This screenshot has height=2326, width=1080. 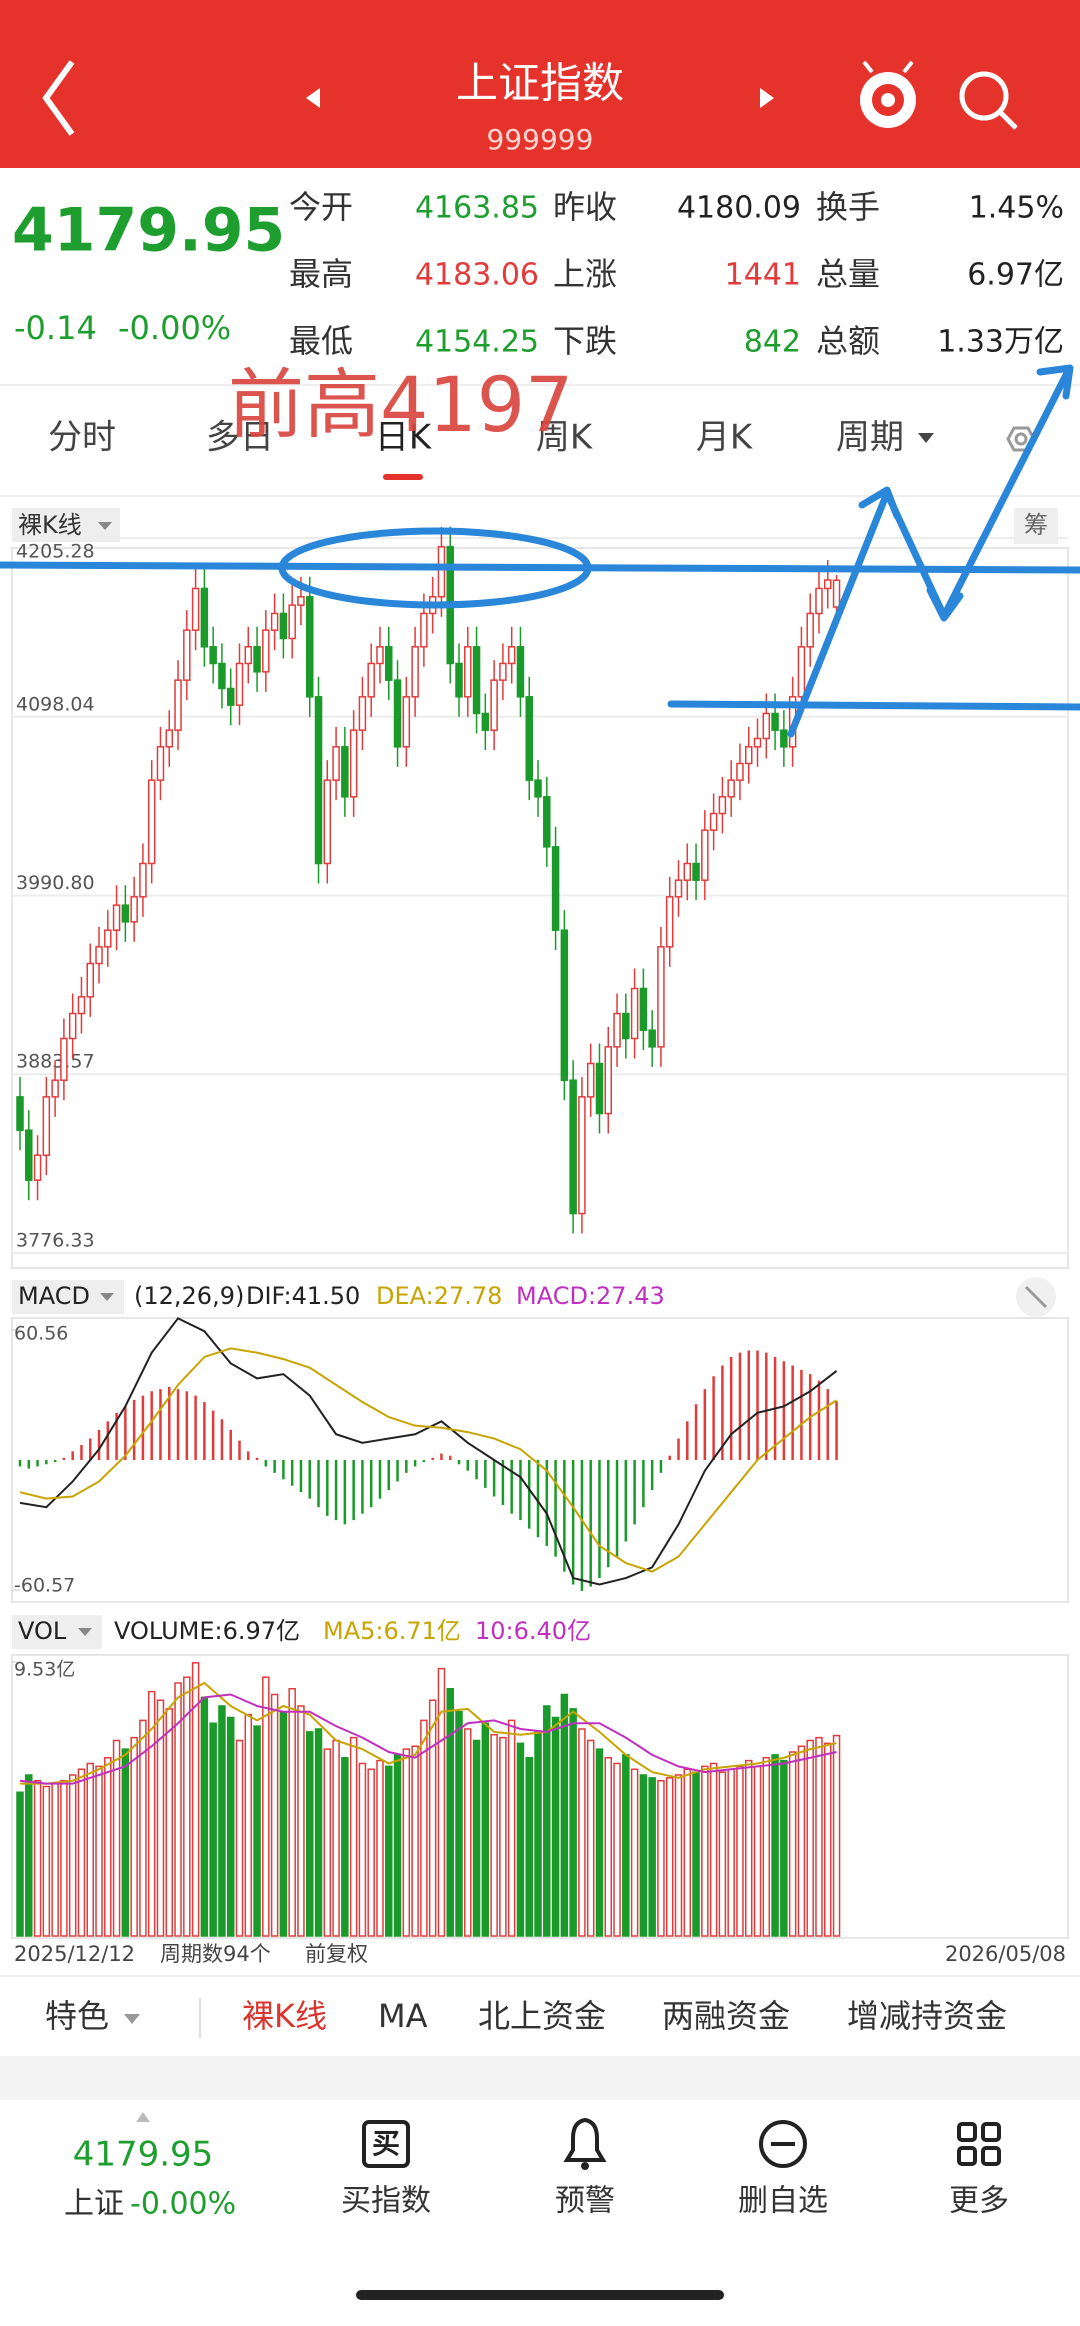 I want to click on expand-icon, so click(x=1036, y=1297).